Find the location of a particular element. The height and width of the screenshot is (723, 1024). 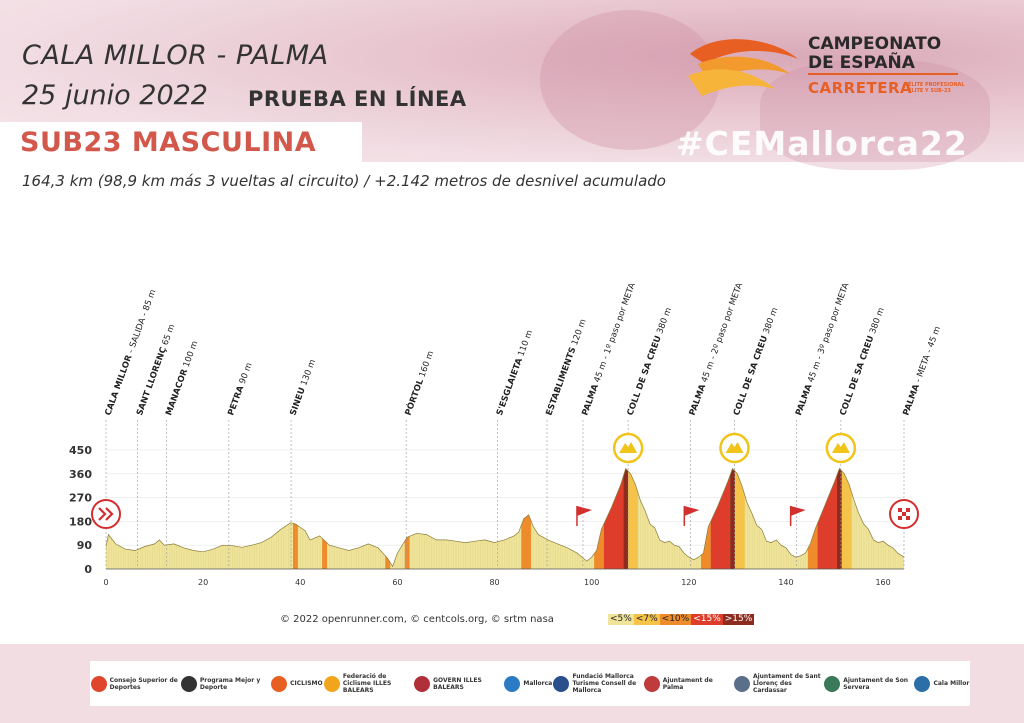

legend-item: >15% is located at coordinates (738, 619).